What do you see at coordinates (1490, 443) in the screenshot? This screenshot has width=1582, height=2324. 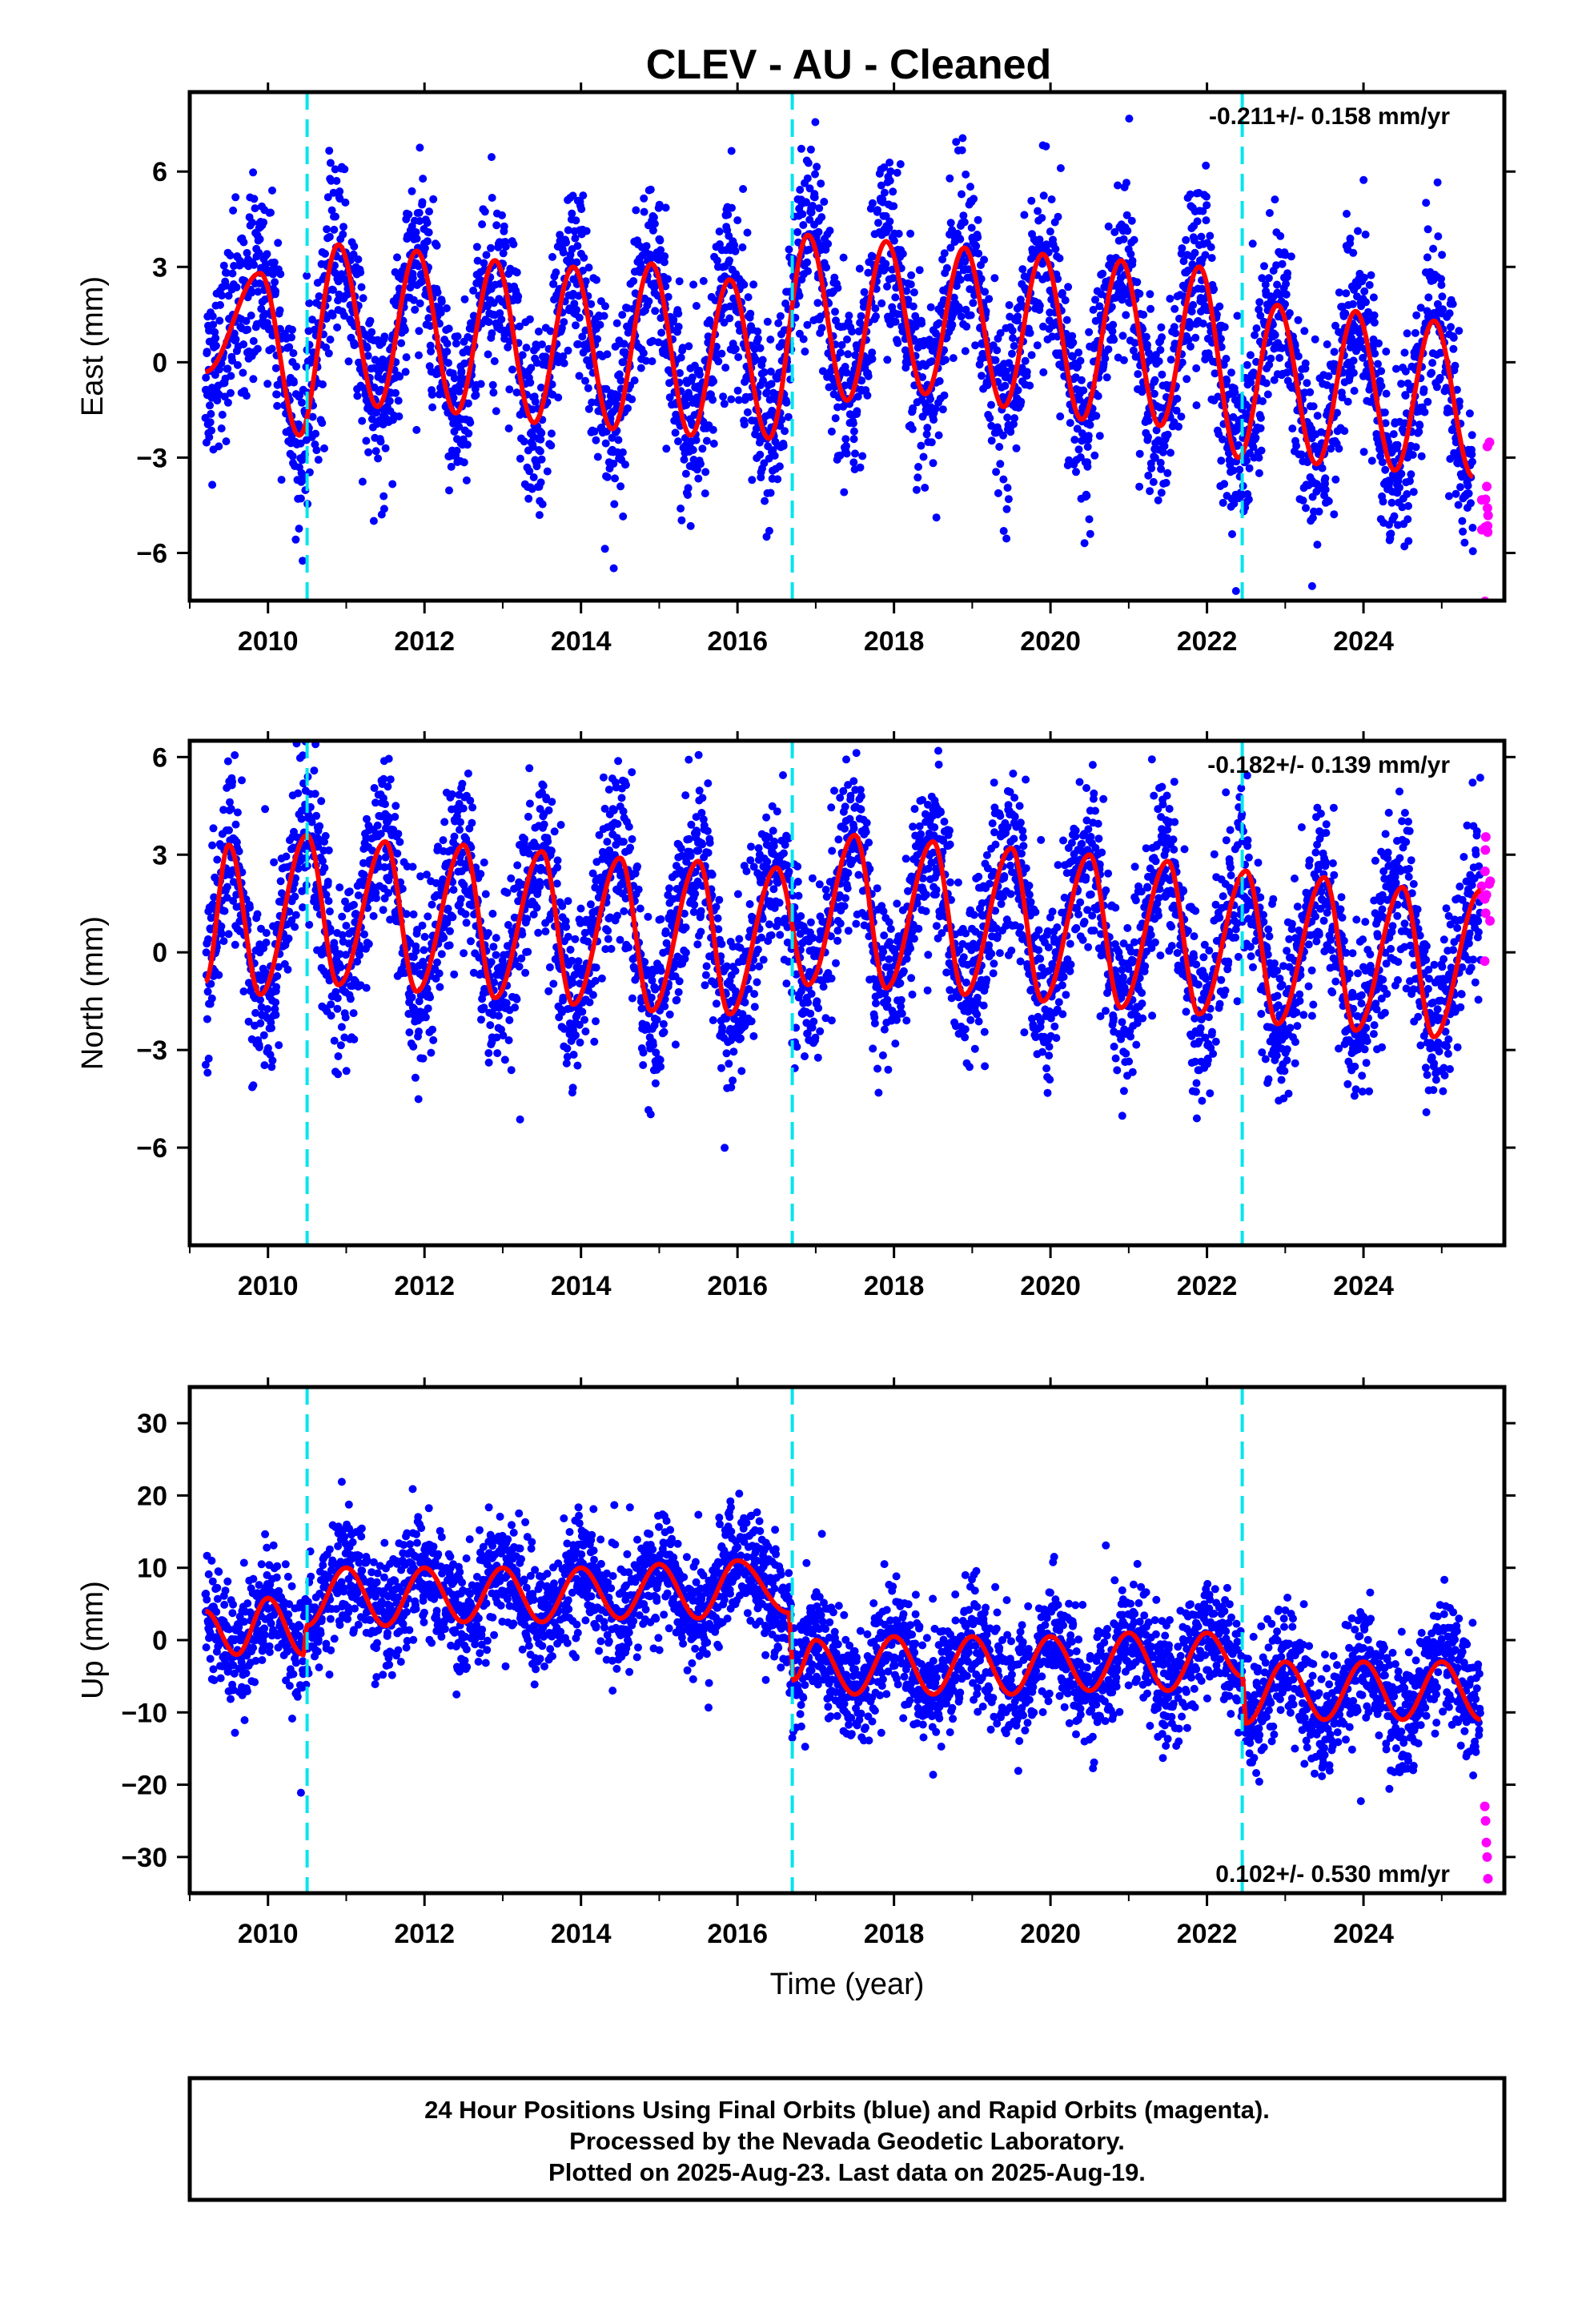 I see `rapid-point` at bounding box center [1490, 443].